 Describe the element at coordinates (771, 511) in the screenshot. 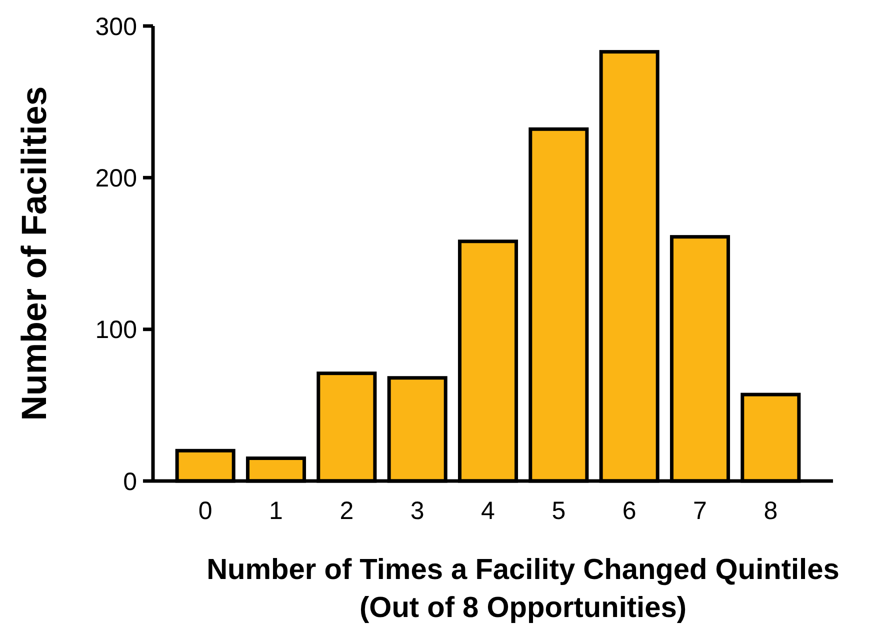

I see `x-tick-label: 8` at that location.